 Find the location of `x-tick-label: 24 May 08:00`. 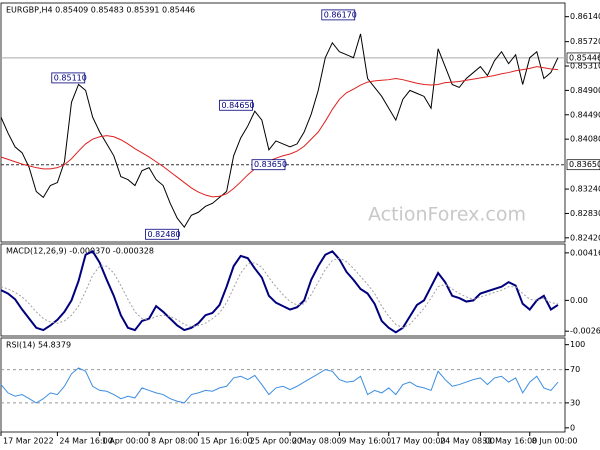

x-tick-label: 24 May 08:00 is located at coordinates (467, 441).